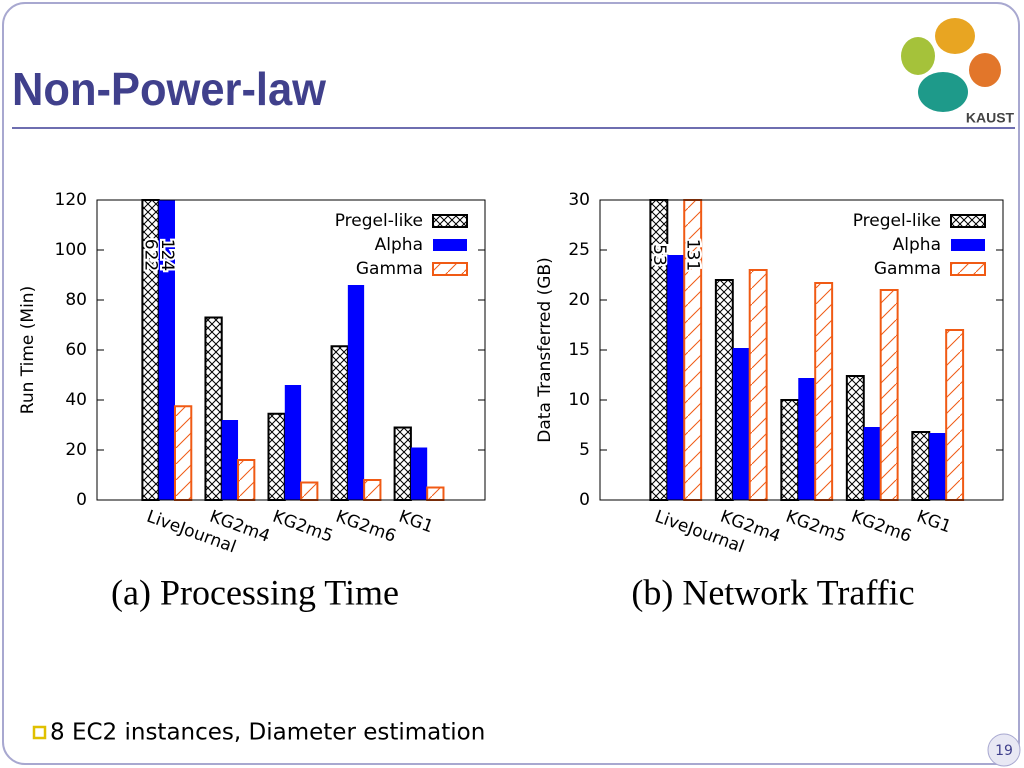 The height and width of the screenshot is (768, 1024). What do you see at coordinates (579, 250) in the screenshot?
I see `y-tick-label: 25` at bounding box center [579, 250].